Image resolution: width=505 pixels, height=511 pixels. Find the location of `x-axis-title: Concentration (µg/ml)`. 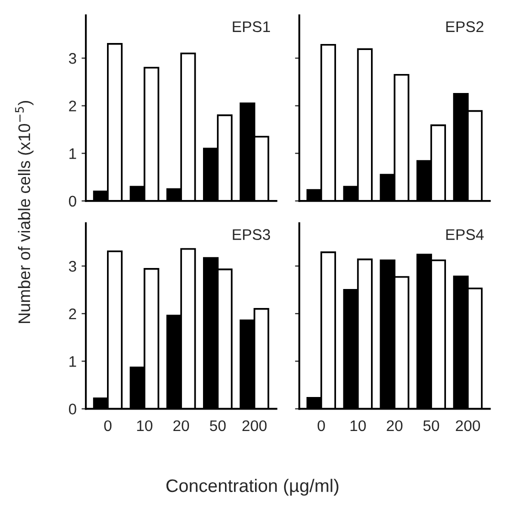

x-axis-title: Concentration (µg/ml) is located at coordinates (252, 487).